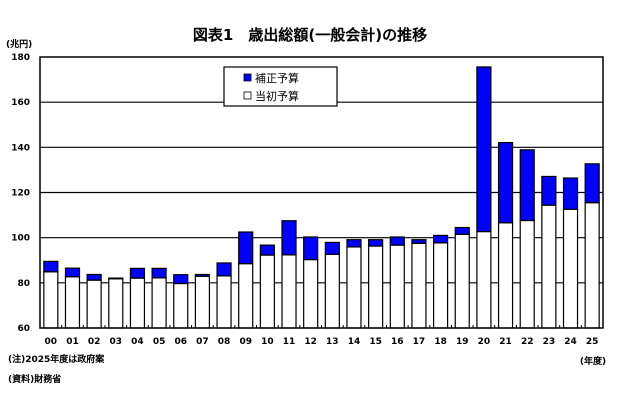  I want to click on legend-label-supplementary: 補正予算, so click(277, 78).